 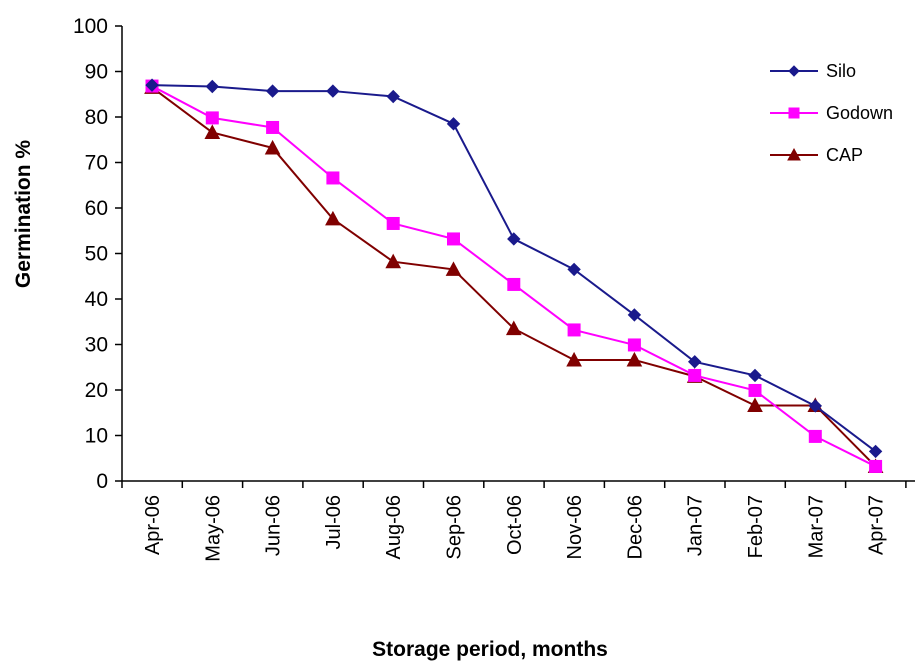 I want to click on y-tick-label: 30, so click(x=96, y=345).